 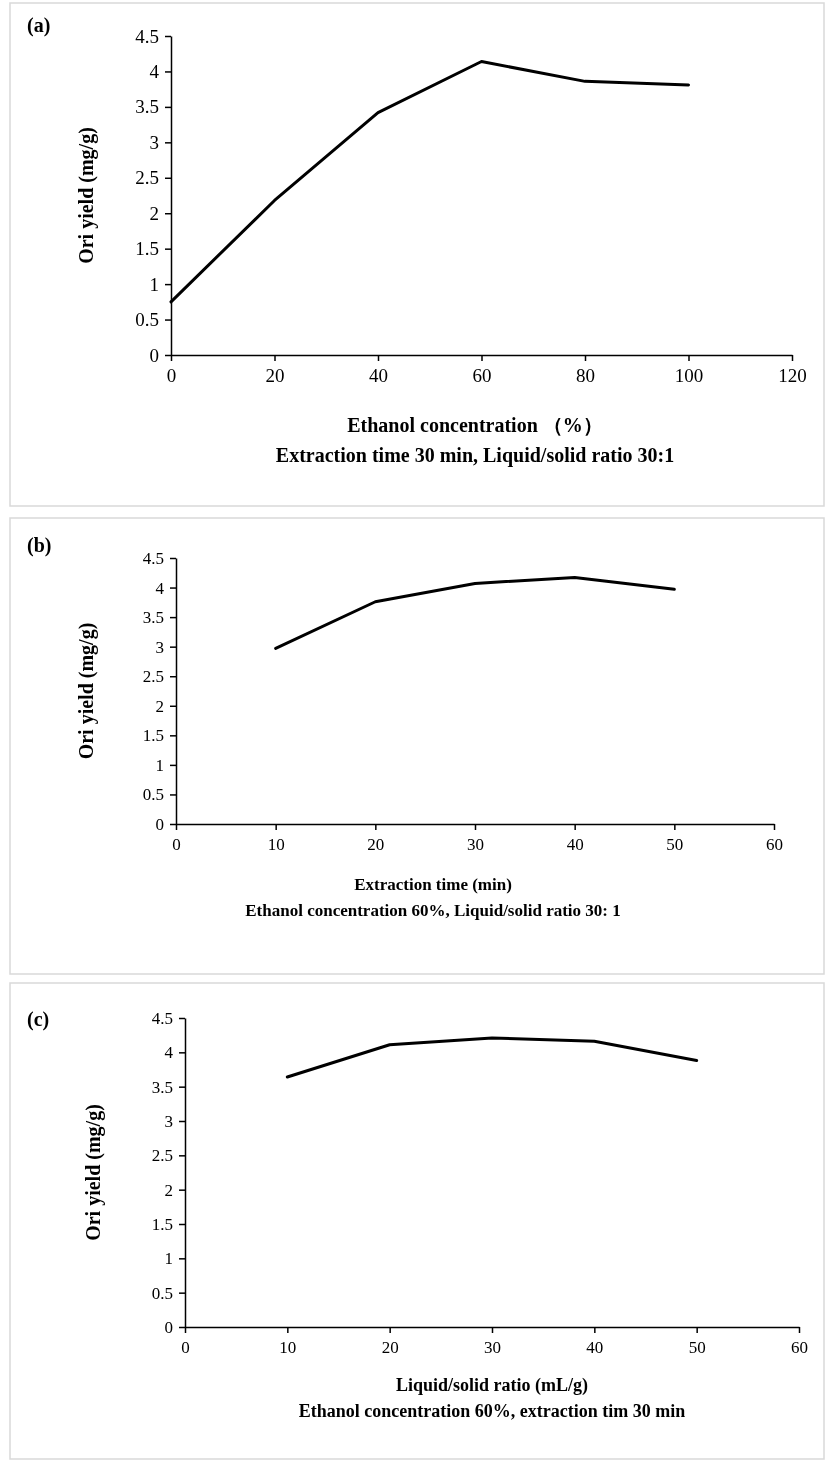 What do you see at coordinates (475, 425) in the screenshot?
I see `x-axis-title: Ethanol concentration （%）` at bounding box center [475, 425].